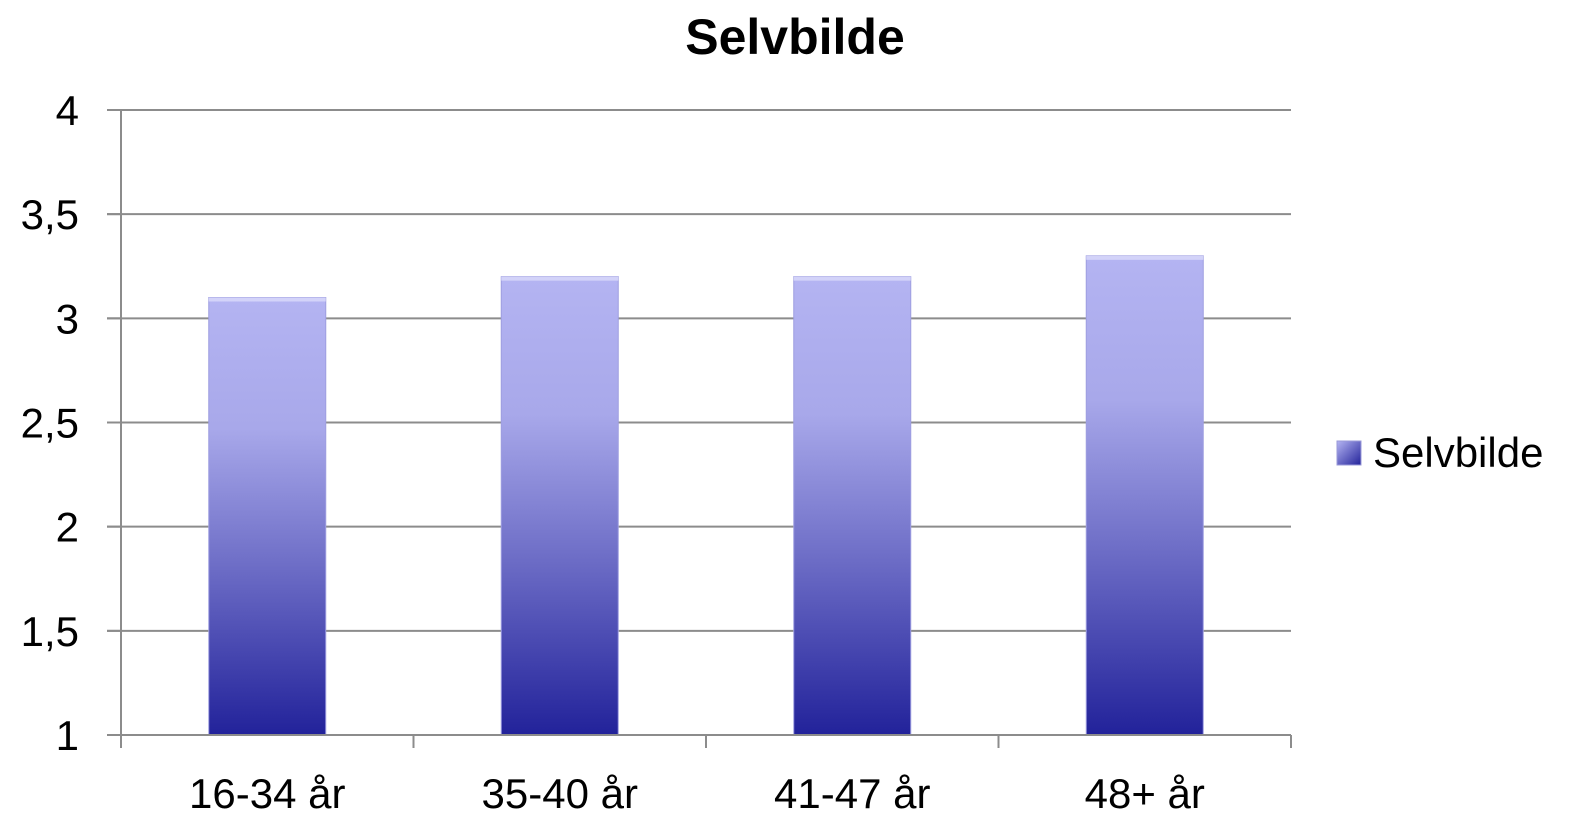 This screenshot has width=1591, height=826. Describe the element at coordinates (795, 37) in the screenshot. I see `chart-title: Selvbilde` at that location.